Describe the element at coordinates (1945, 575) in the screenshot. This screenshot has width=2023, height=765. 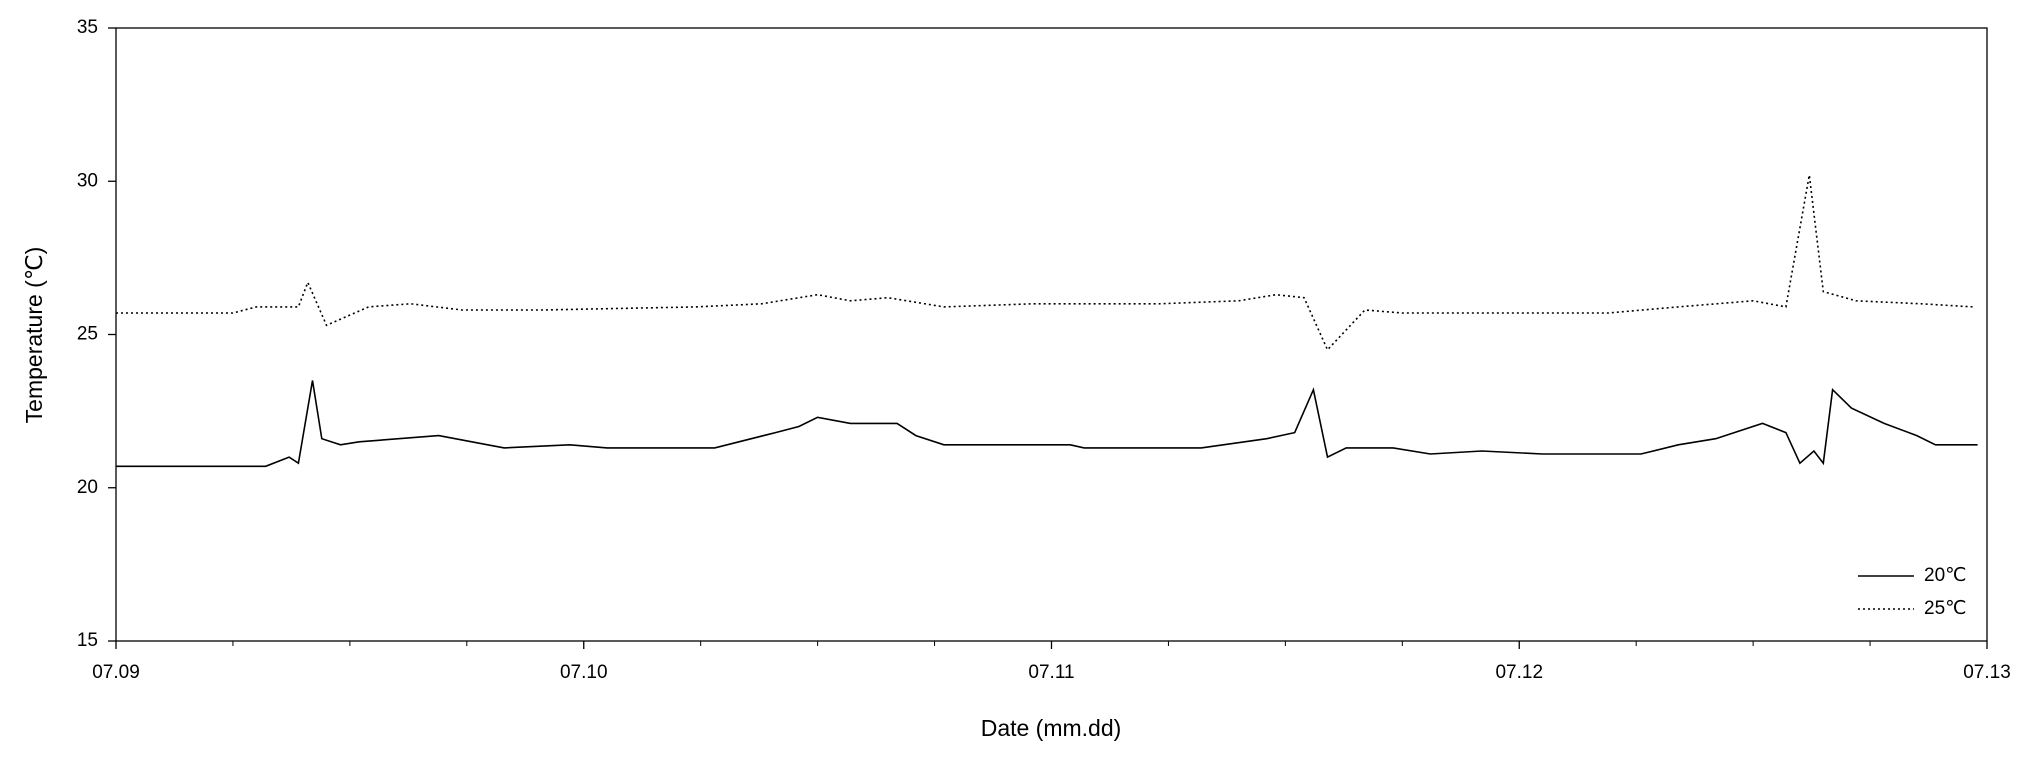
I see `legend-label: 20℃` at that location.